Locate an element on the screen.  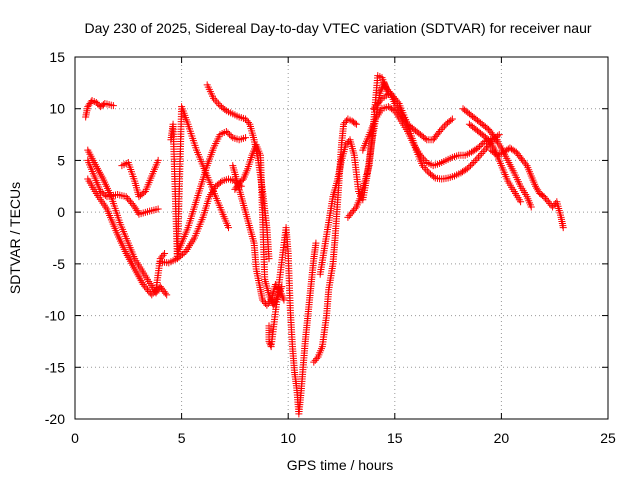
x-tick-label: 5 is located at coordinates (182, 438).